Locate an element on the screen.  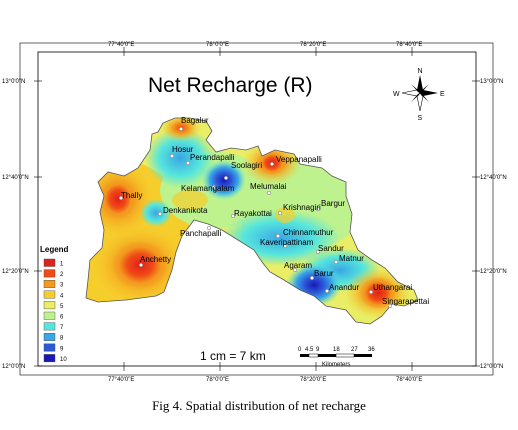
left-coord: 13°0'0"N is located at coordinates (13, 82).